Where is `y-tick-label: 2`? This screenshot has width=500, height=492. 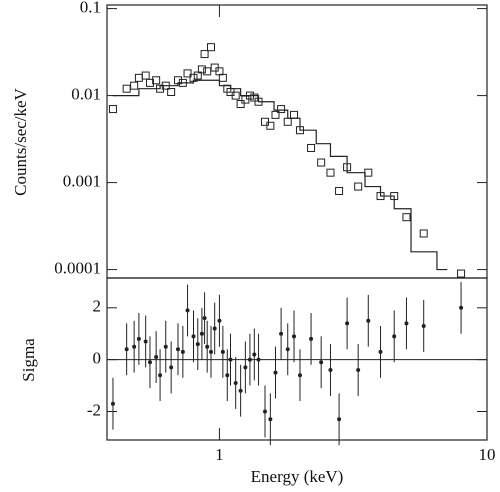
y-tick-label: 2 is located at coordinates (97, 306).